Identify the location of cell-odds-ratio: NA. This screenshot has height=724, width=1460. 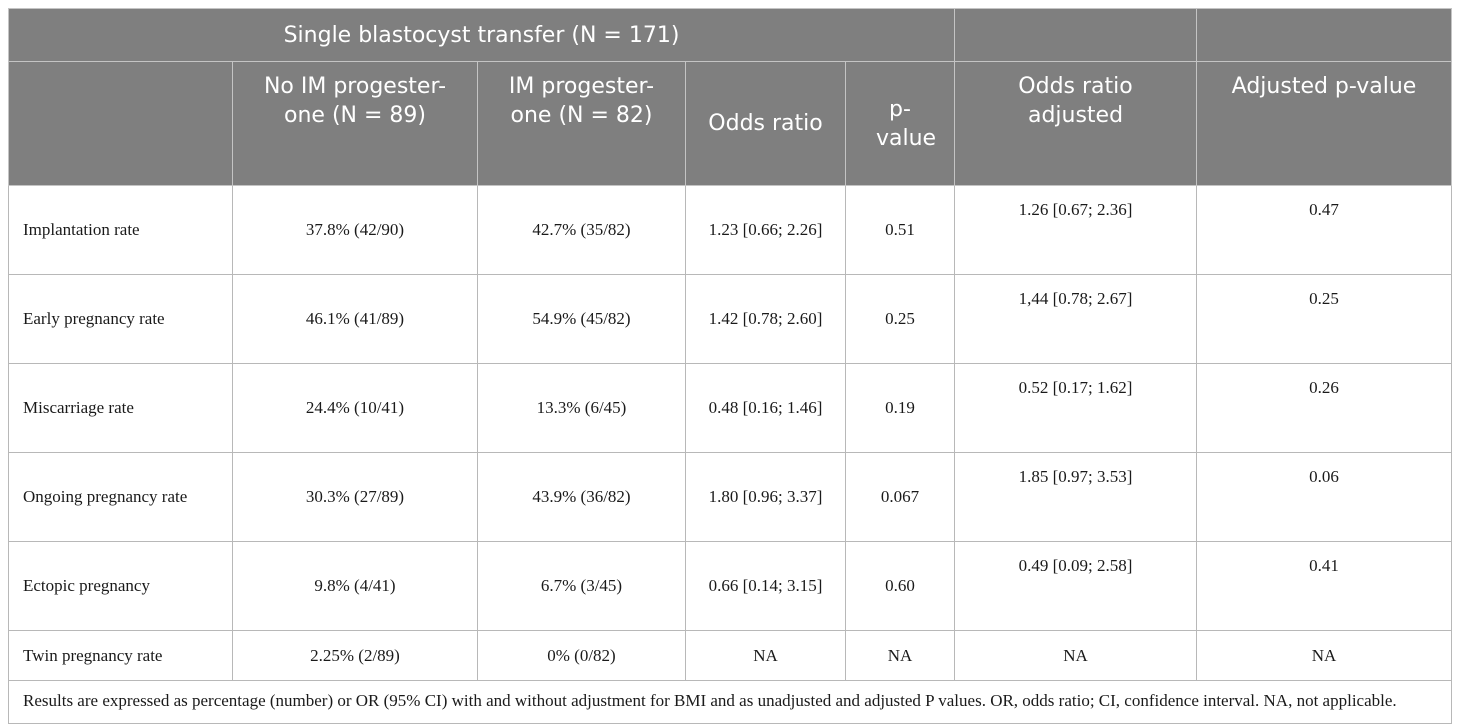
(765, 655).